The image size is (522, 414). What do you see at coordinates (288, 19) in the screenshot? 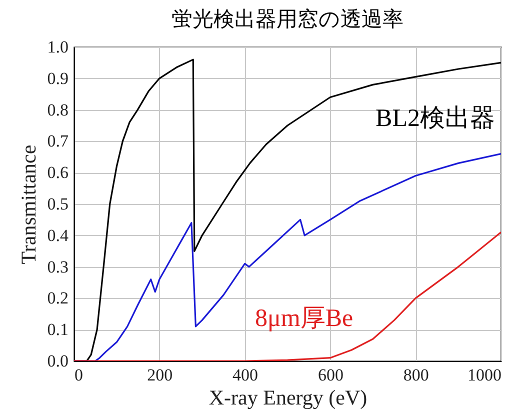
I see `chart-title: 蛍光検出器用窓の透過率` at bounding box center [288, 19].